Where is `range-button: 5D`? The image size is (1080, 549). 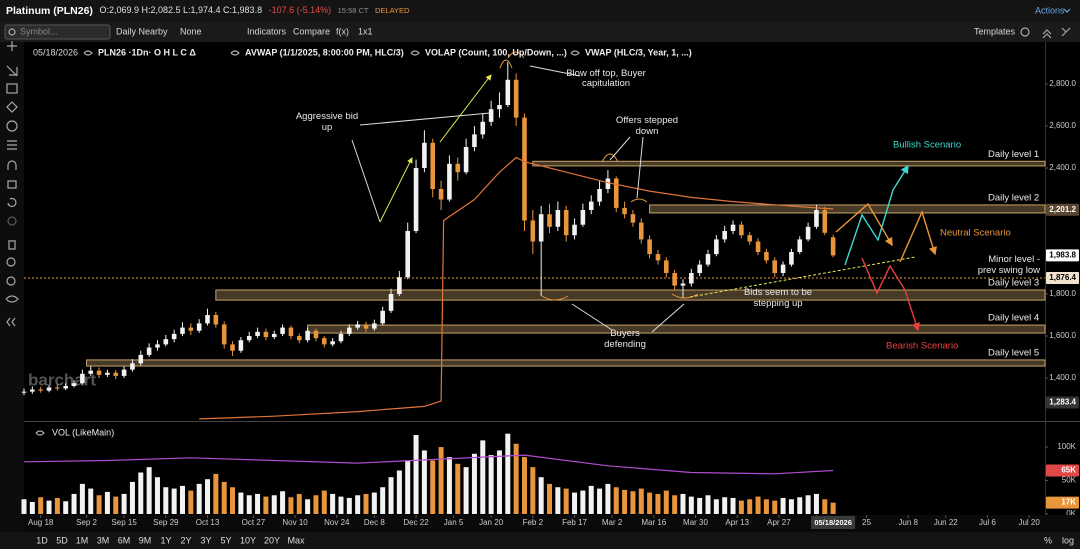 range-button: 5D is located at coordinates (62, 540).